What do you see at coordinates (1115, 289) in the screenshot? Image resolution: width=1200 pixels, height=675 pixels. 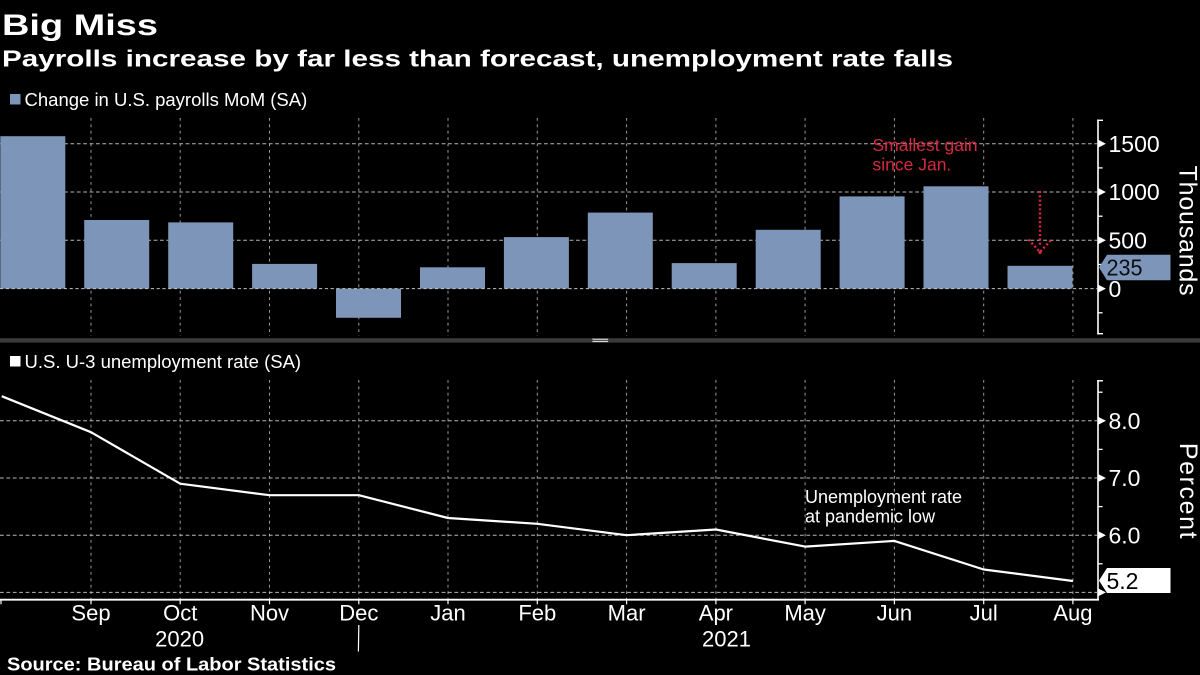 I see `svg-text: 0` at bounding box center [1115, 289].